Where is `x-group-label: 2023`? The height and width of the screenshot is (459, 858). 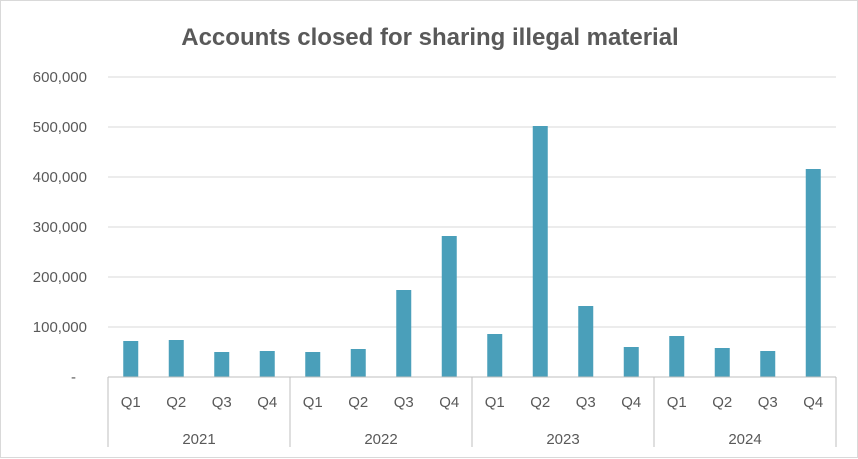 x-group-label: 2023 is located at coordinates (562, 439).